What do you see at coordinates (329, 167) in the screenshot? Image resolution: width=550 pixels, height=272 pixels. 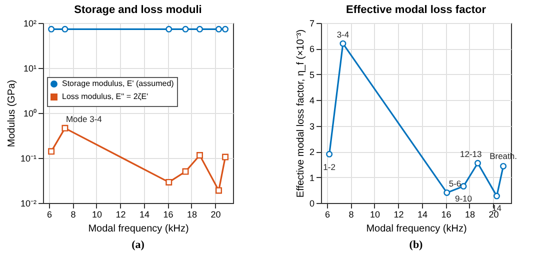 I see `annotation: 1-2` at bounding box center [329, 167].